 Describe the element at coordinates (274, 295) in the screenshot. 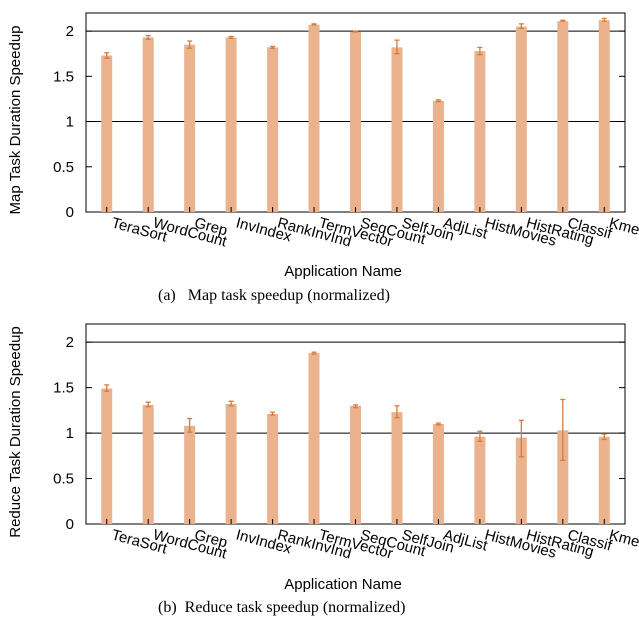

I see `figure-caption: (a) Map task speedup (normalized)` at that location.